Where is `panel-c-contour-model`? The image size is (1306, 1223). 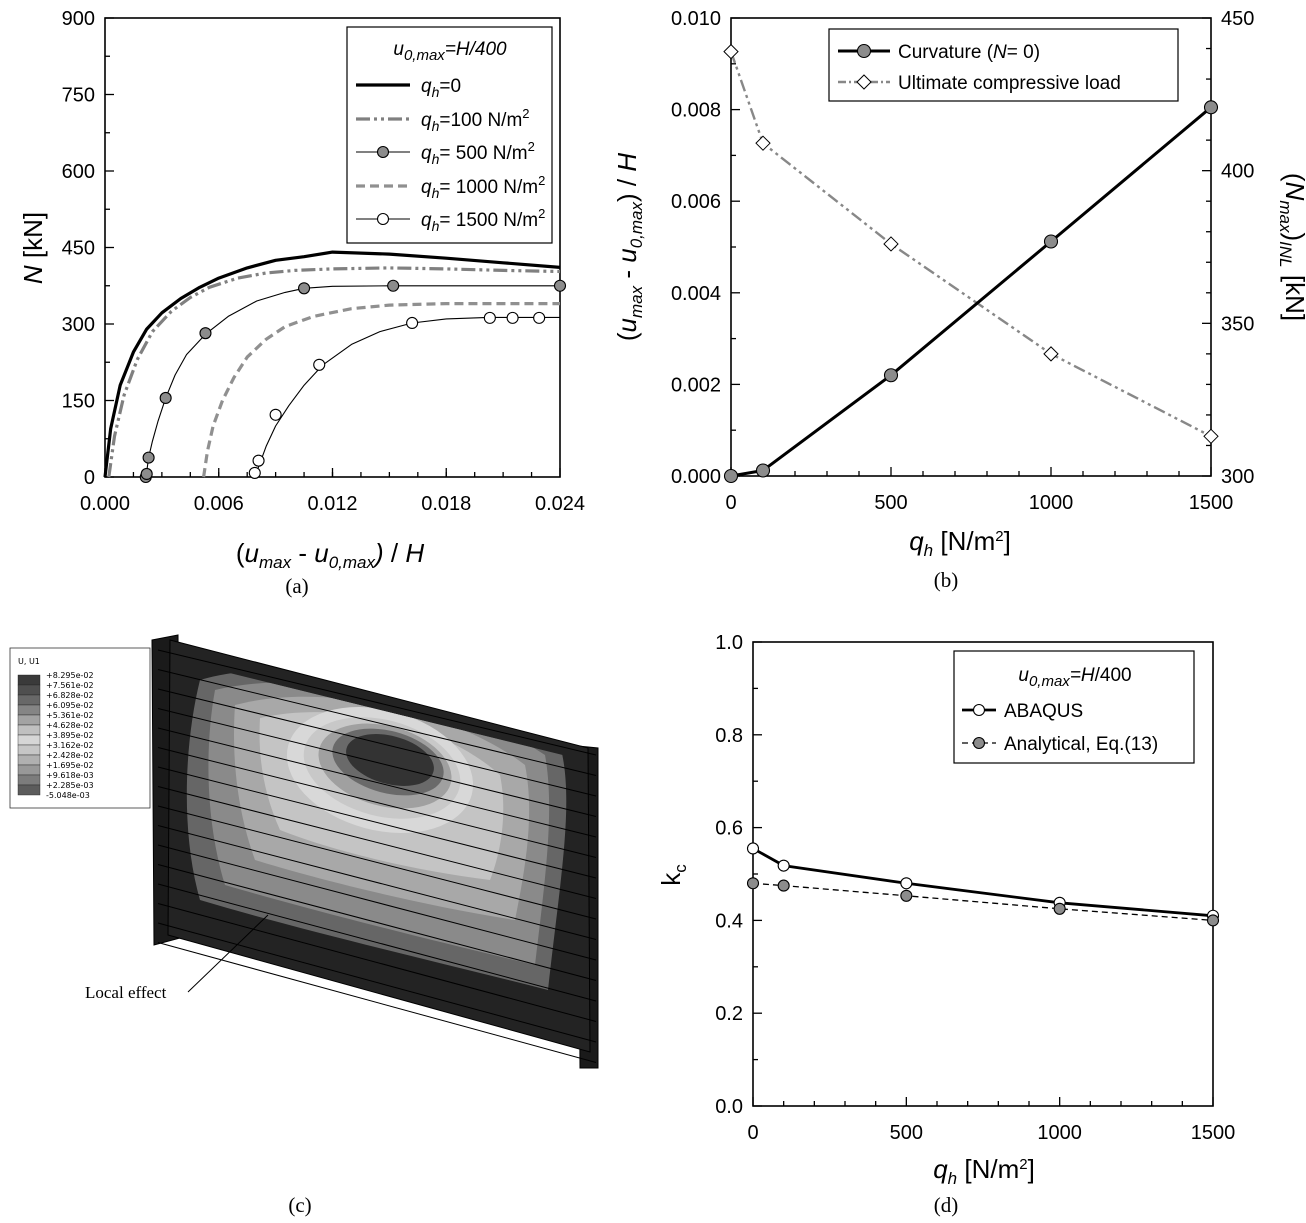 panel-c-contour-model is located at coordinates (375, 851).